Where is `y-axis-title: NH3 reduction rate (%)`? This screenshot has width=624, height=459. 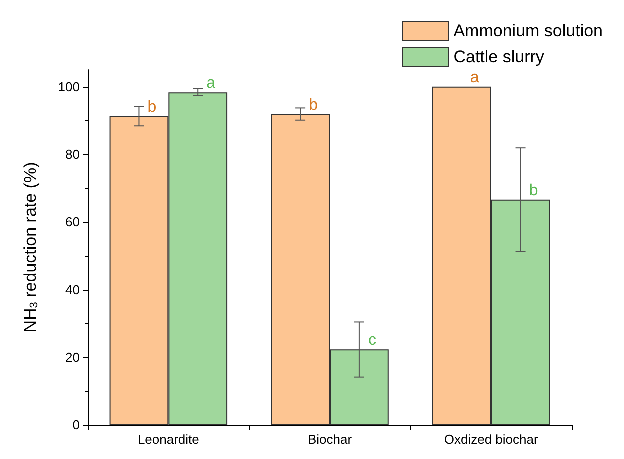 y-axis-title: NH3 reduction rate (%) is located at coordinates (30, 247).